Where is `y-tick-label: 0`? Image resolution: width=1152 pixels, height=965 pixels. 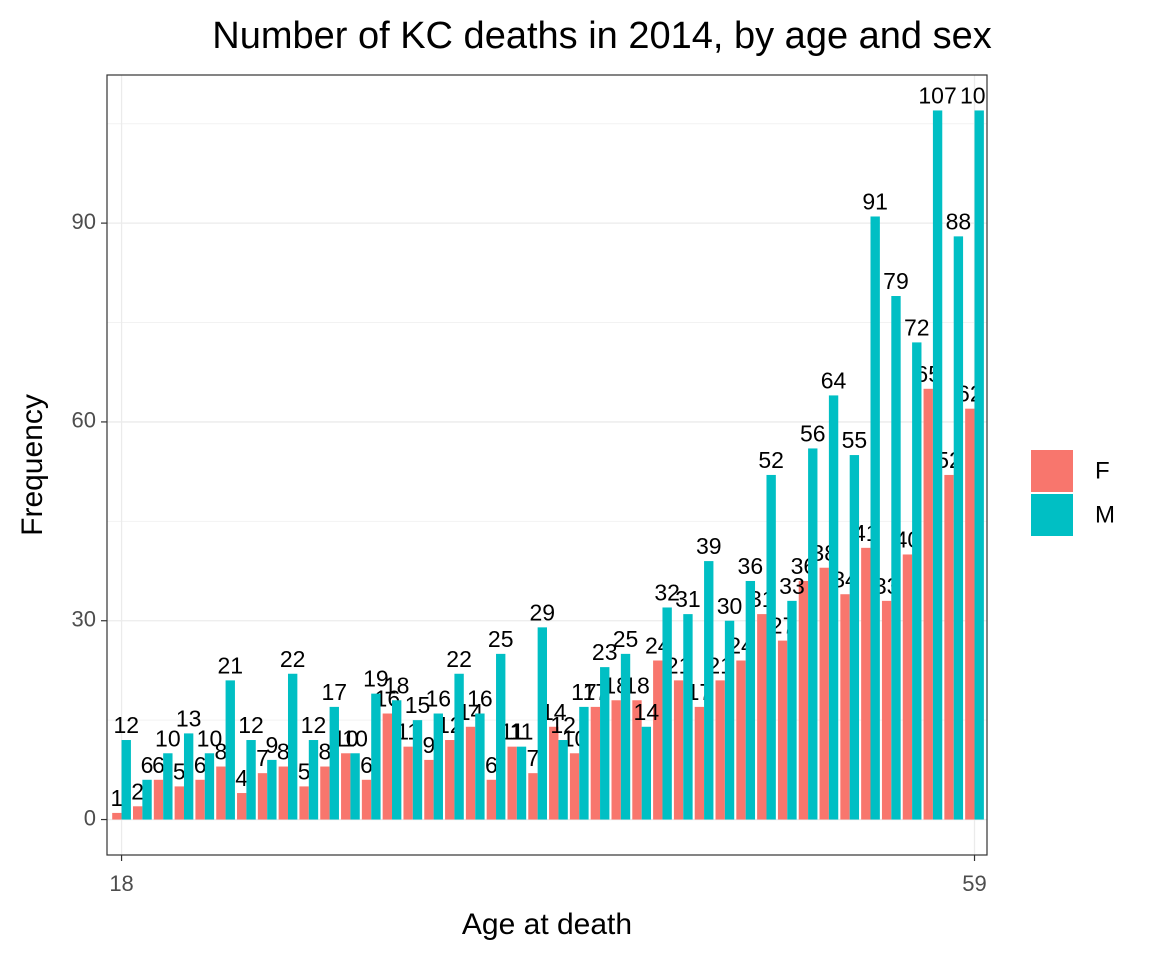 y-tick-label: 0 is located at coordinates (90, 817).